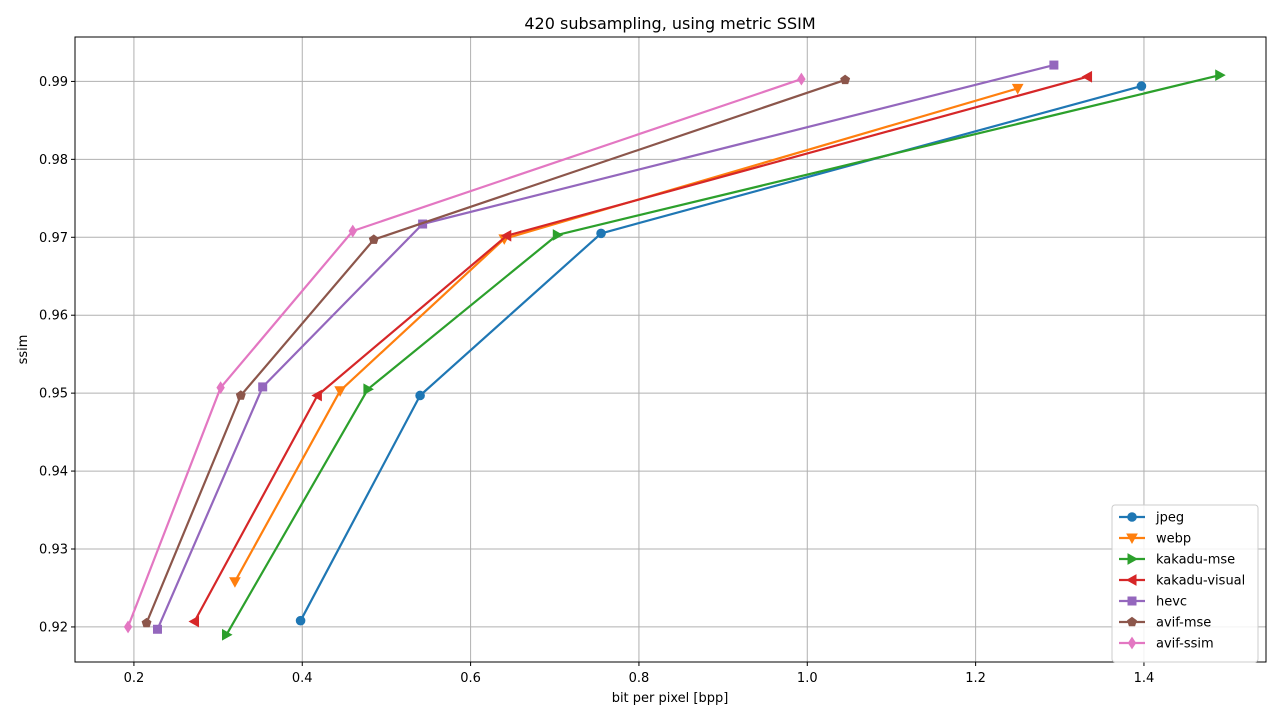 Image resolution: width=1280 pixels, height=720 pixels. Describe the element at coordinates (470, 678) in the screenshot. I see `x-tick-label: 0.6` at that location.